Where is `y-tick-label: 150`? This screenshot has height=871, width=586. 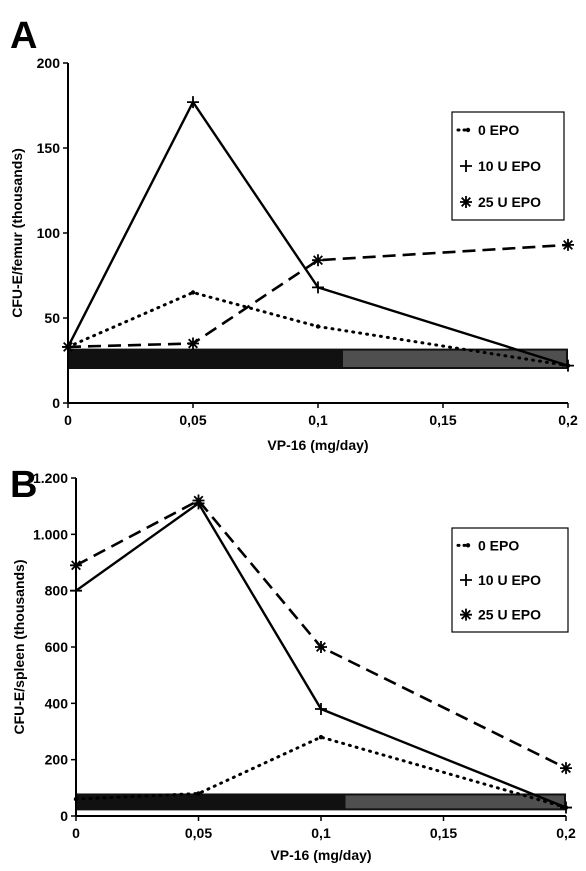 y-tick-label: 150 is located at coordinates (49, 148).